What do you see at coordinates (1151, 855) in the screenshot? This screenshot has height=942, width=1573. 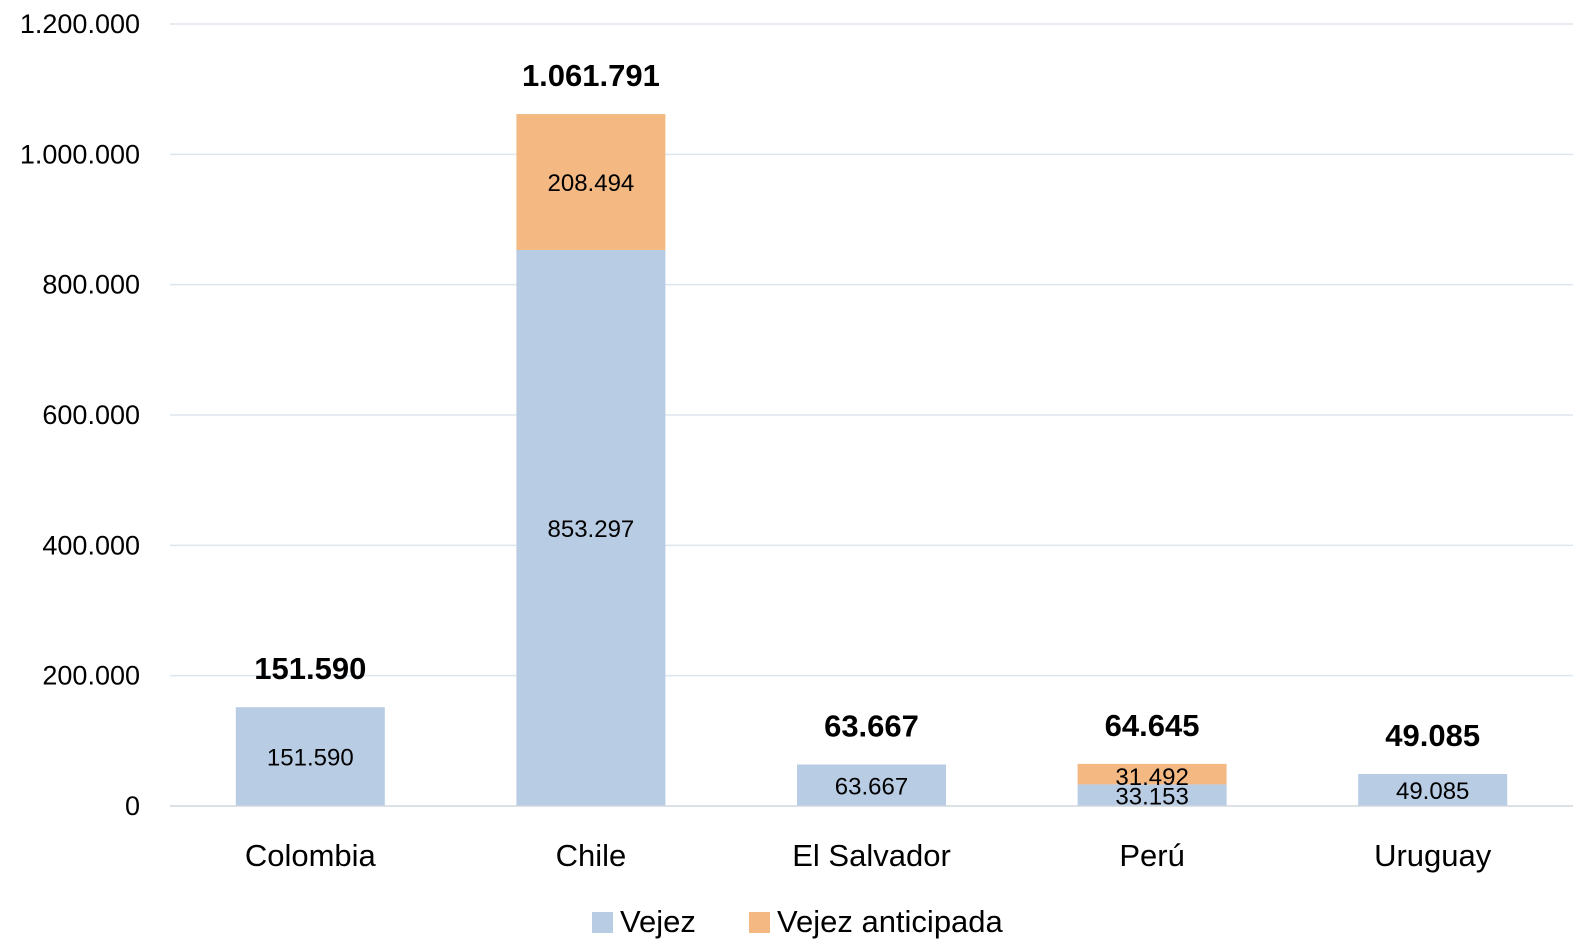 I see `x-category-label: Perú` at bounding box center [1151, 855].